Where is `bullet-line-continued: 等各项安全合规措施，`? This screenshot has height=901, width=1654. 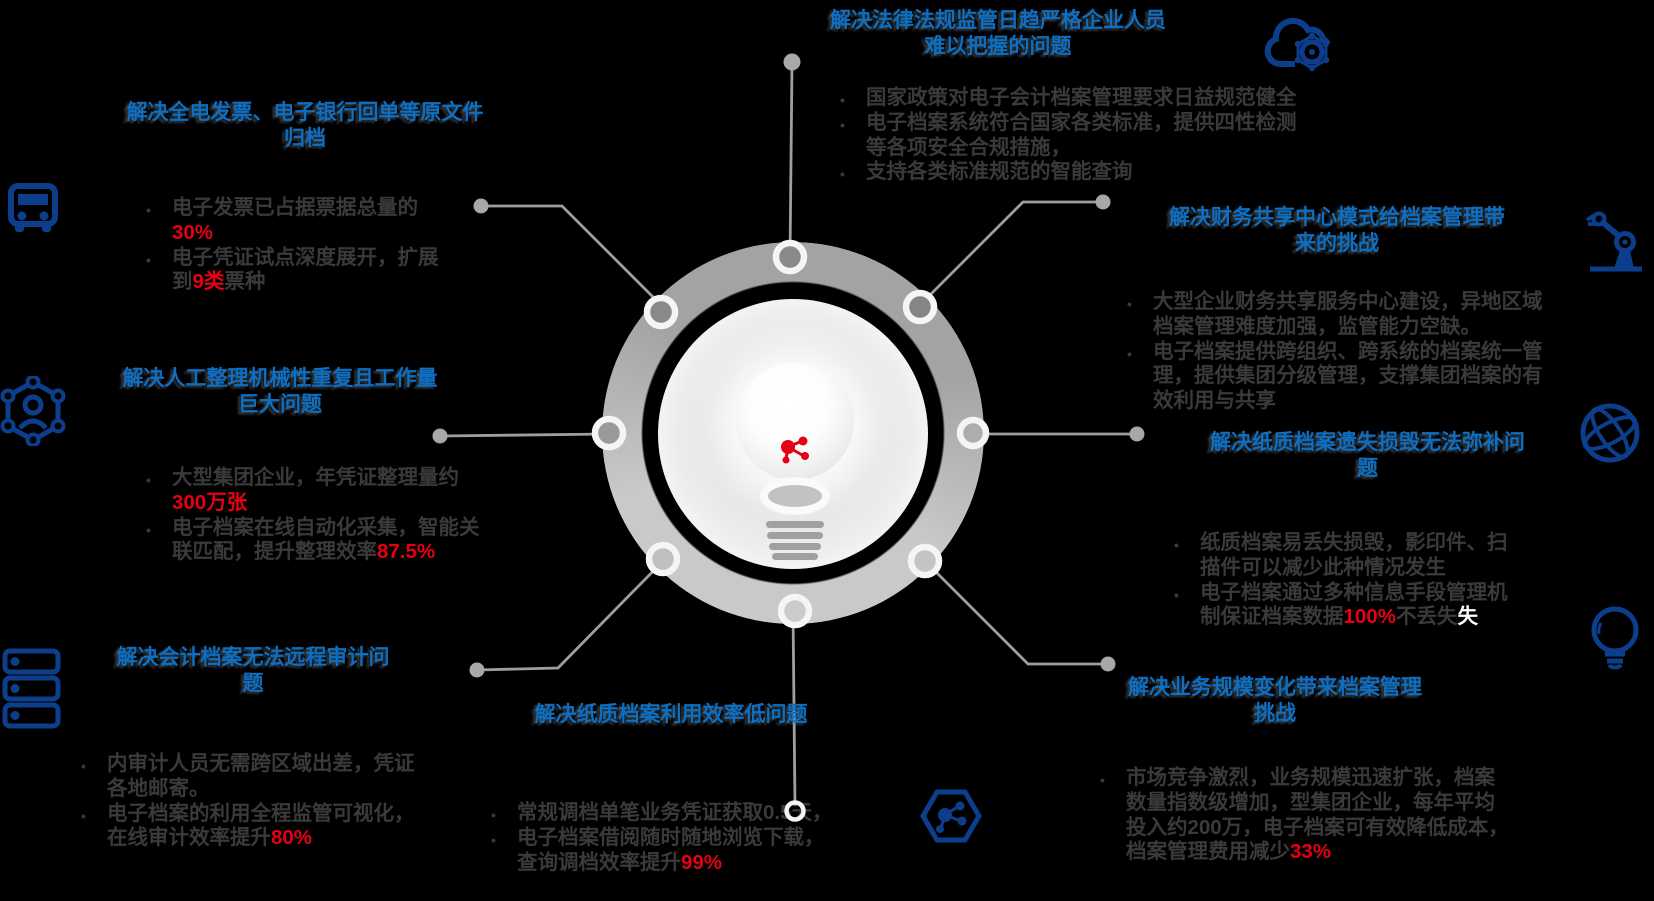
bullet-line-continued: 等各项安全合规措施， is located at coordinates (1064, 148).